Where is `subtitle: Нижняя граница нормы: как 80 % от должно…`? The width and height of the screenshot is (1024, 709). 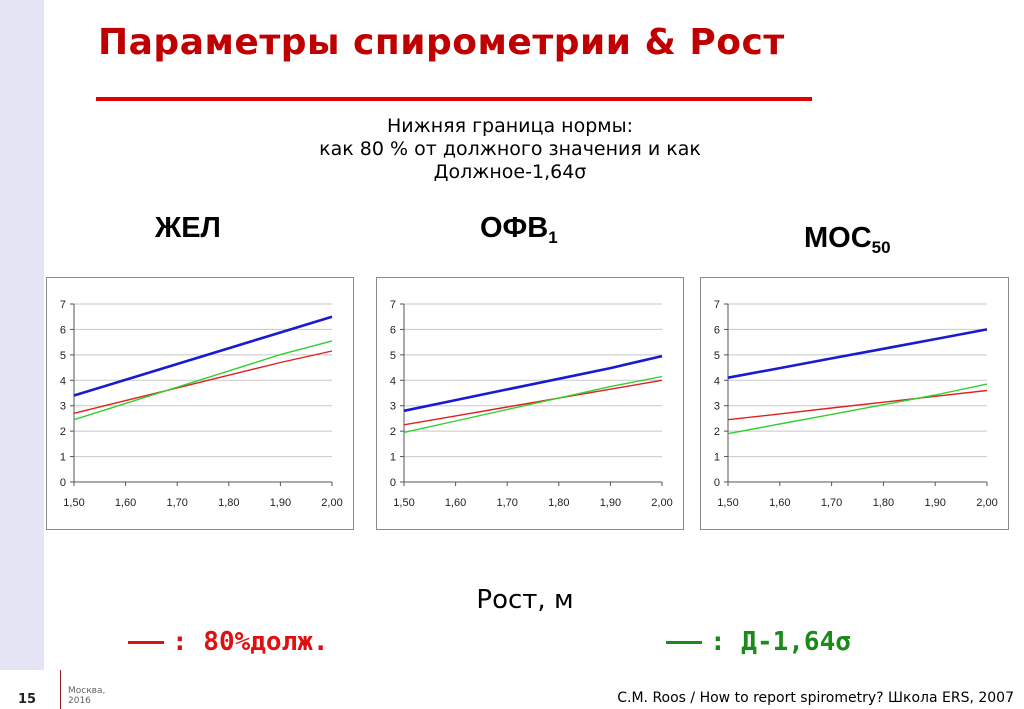 subtitle: Нижняя граница нормы: как 80 % от должно… is located at coordinates (510, 149).